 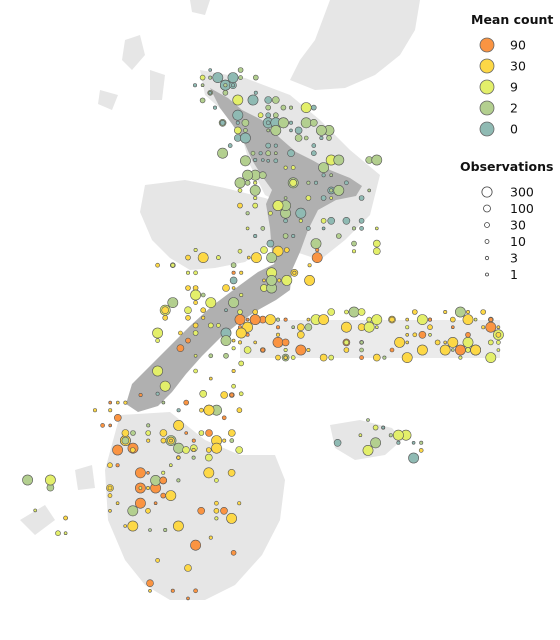 I want to click on legend-observations-swatch, so click(x=487, y=192).